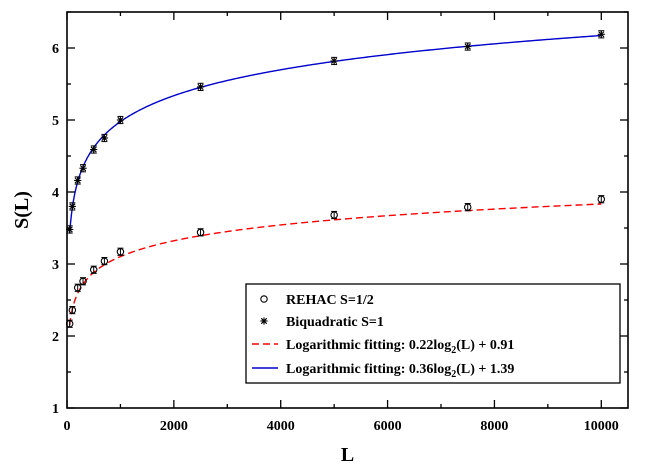 This screenshot has height=466, width=650. Describe the element at coordinates (22, 210) in the screenshot. I see `y-axis-title: S(L)` at that location.